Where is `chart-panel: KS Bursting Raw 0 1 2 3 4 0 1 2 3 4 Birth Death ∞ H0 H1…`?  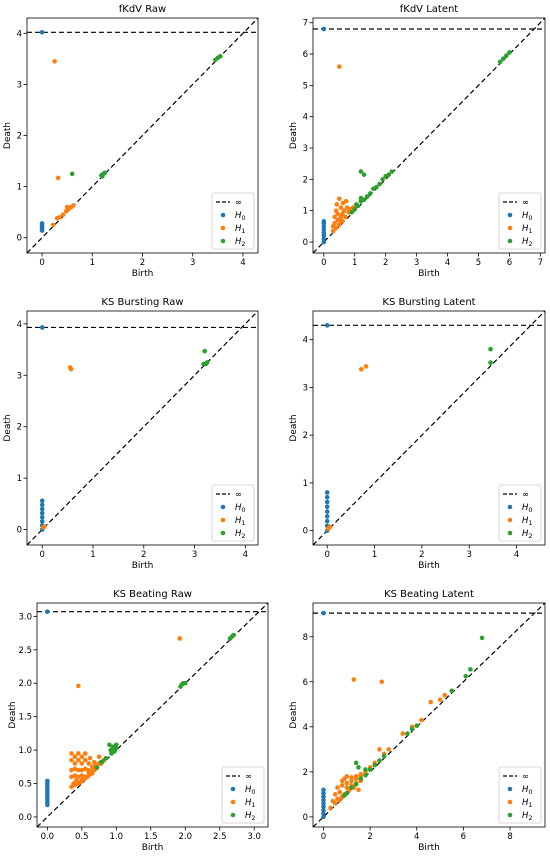
chart-panel: KS Bursting Raw 0 1 2 3 4 0 1 2 3 4 Birth Death ∞ H0 H1… is located at coordinates (131, 434).